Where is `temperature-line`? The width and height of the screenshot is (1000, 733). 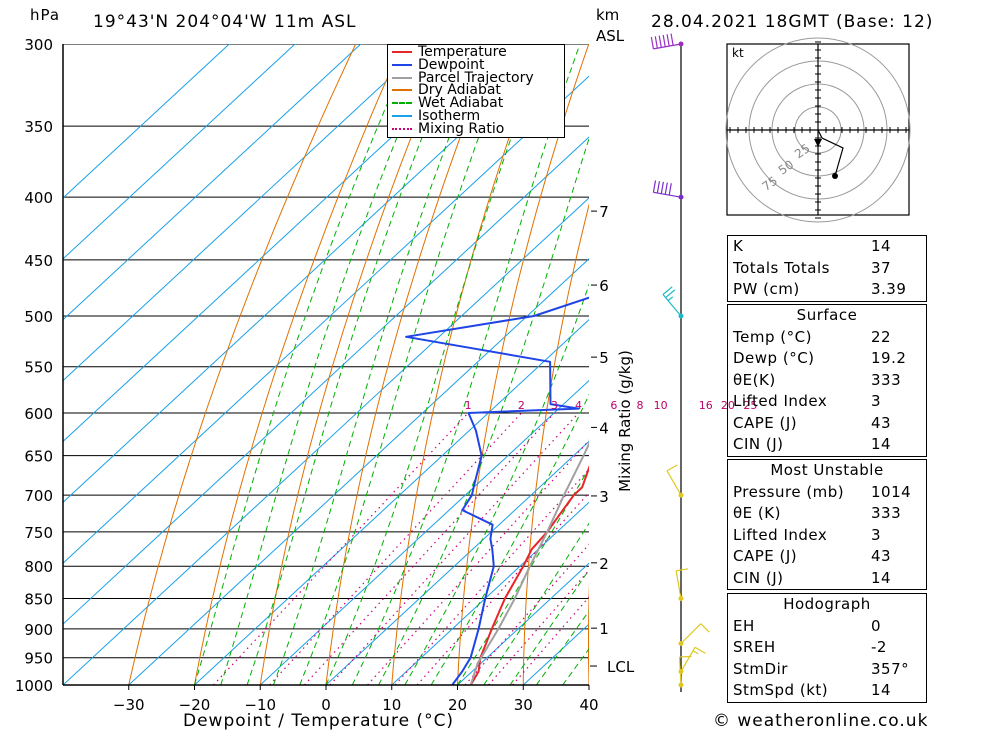
temperature-line is located at coordinates (529, 574).